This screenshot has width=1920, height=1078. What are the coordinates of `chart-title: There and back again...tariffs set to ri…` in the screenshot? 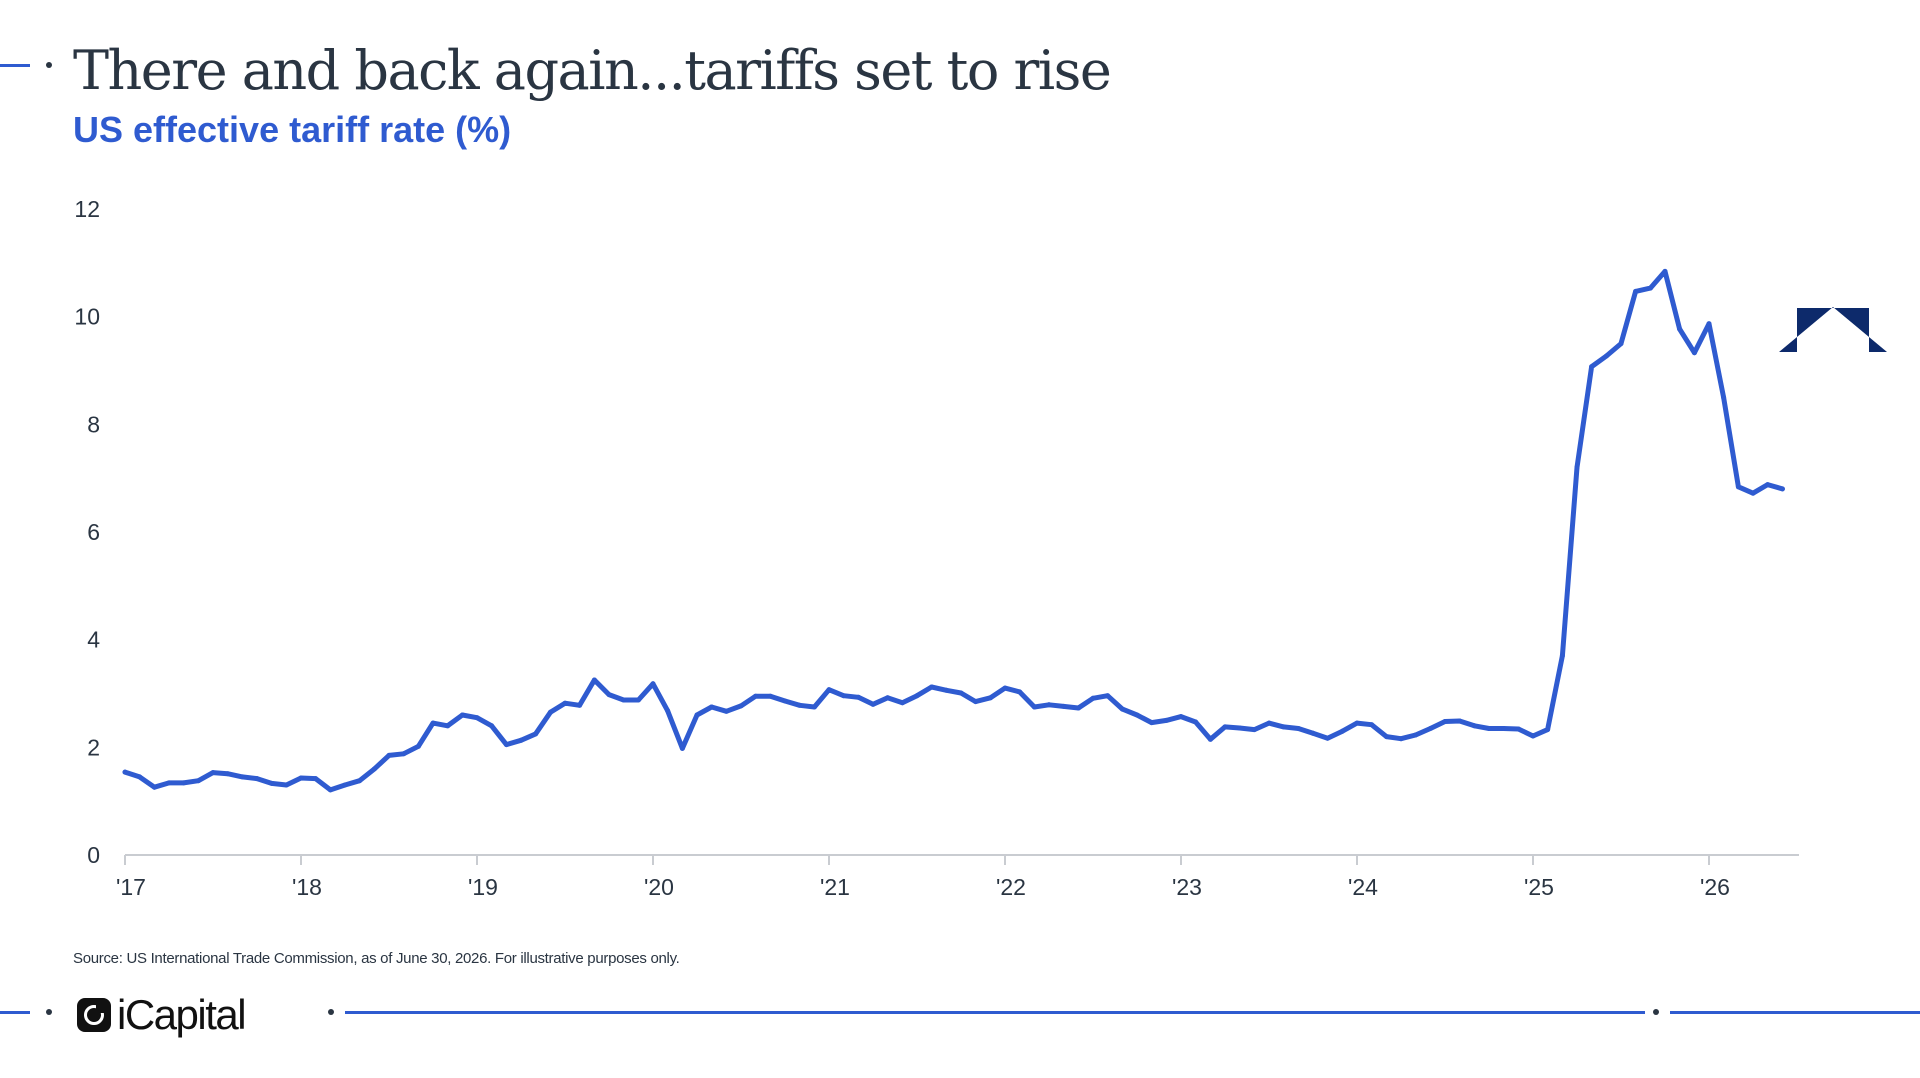 It's located at (592, 70).